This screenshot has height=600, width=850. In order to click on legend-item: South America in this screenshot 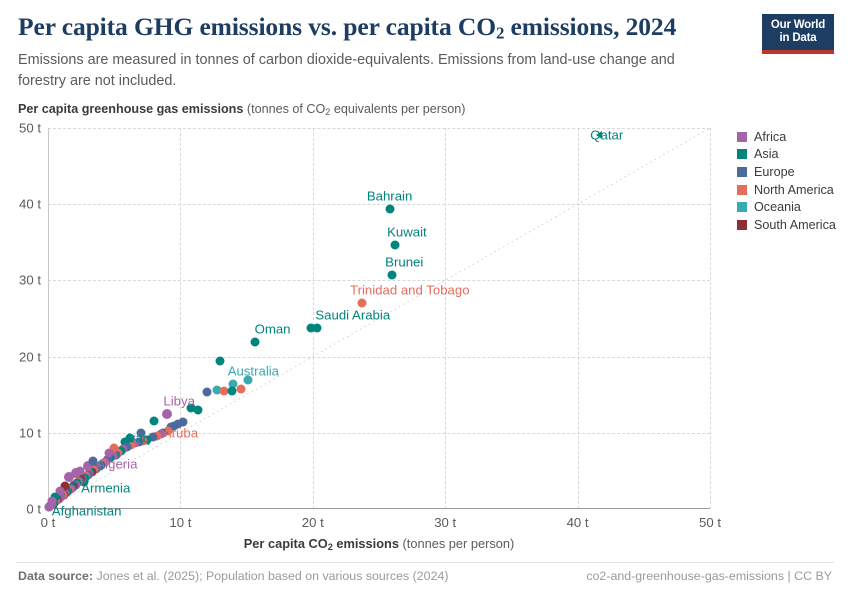, I will do `click(789, 225)`.